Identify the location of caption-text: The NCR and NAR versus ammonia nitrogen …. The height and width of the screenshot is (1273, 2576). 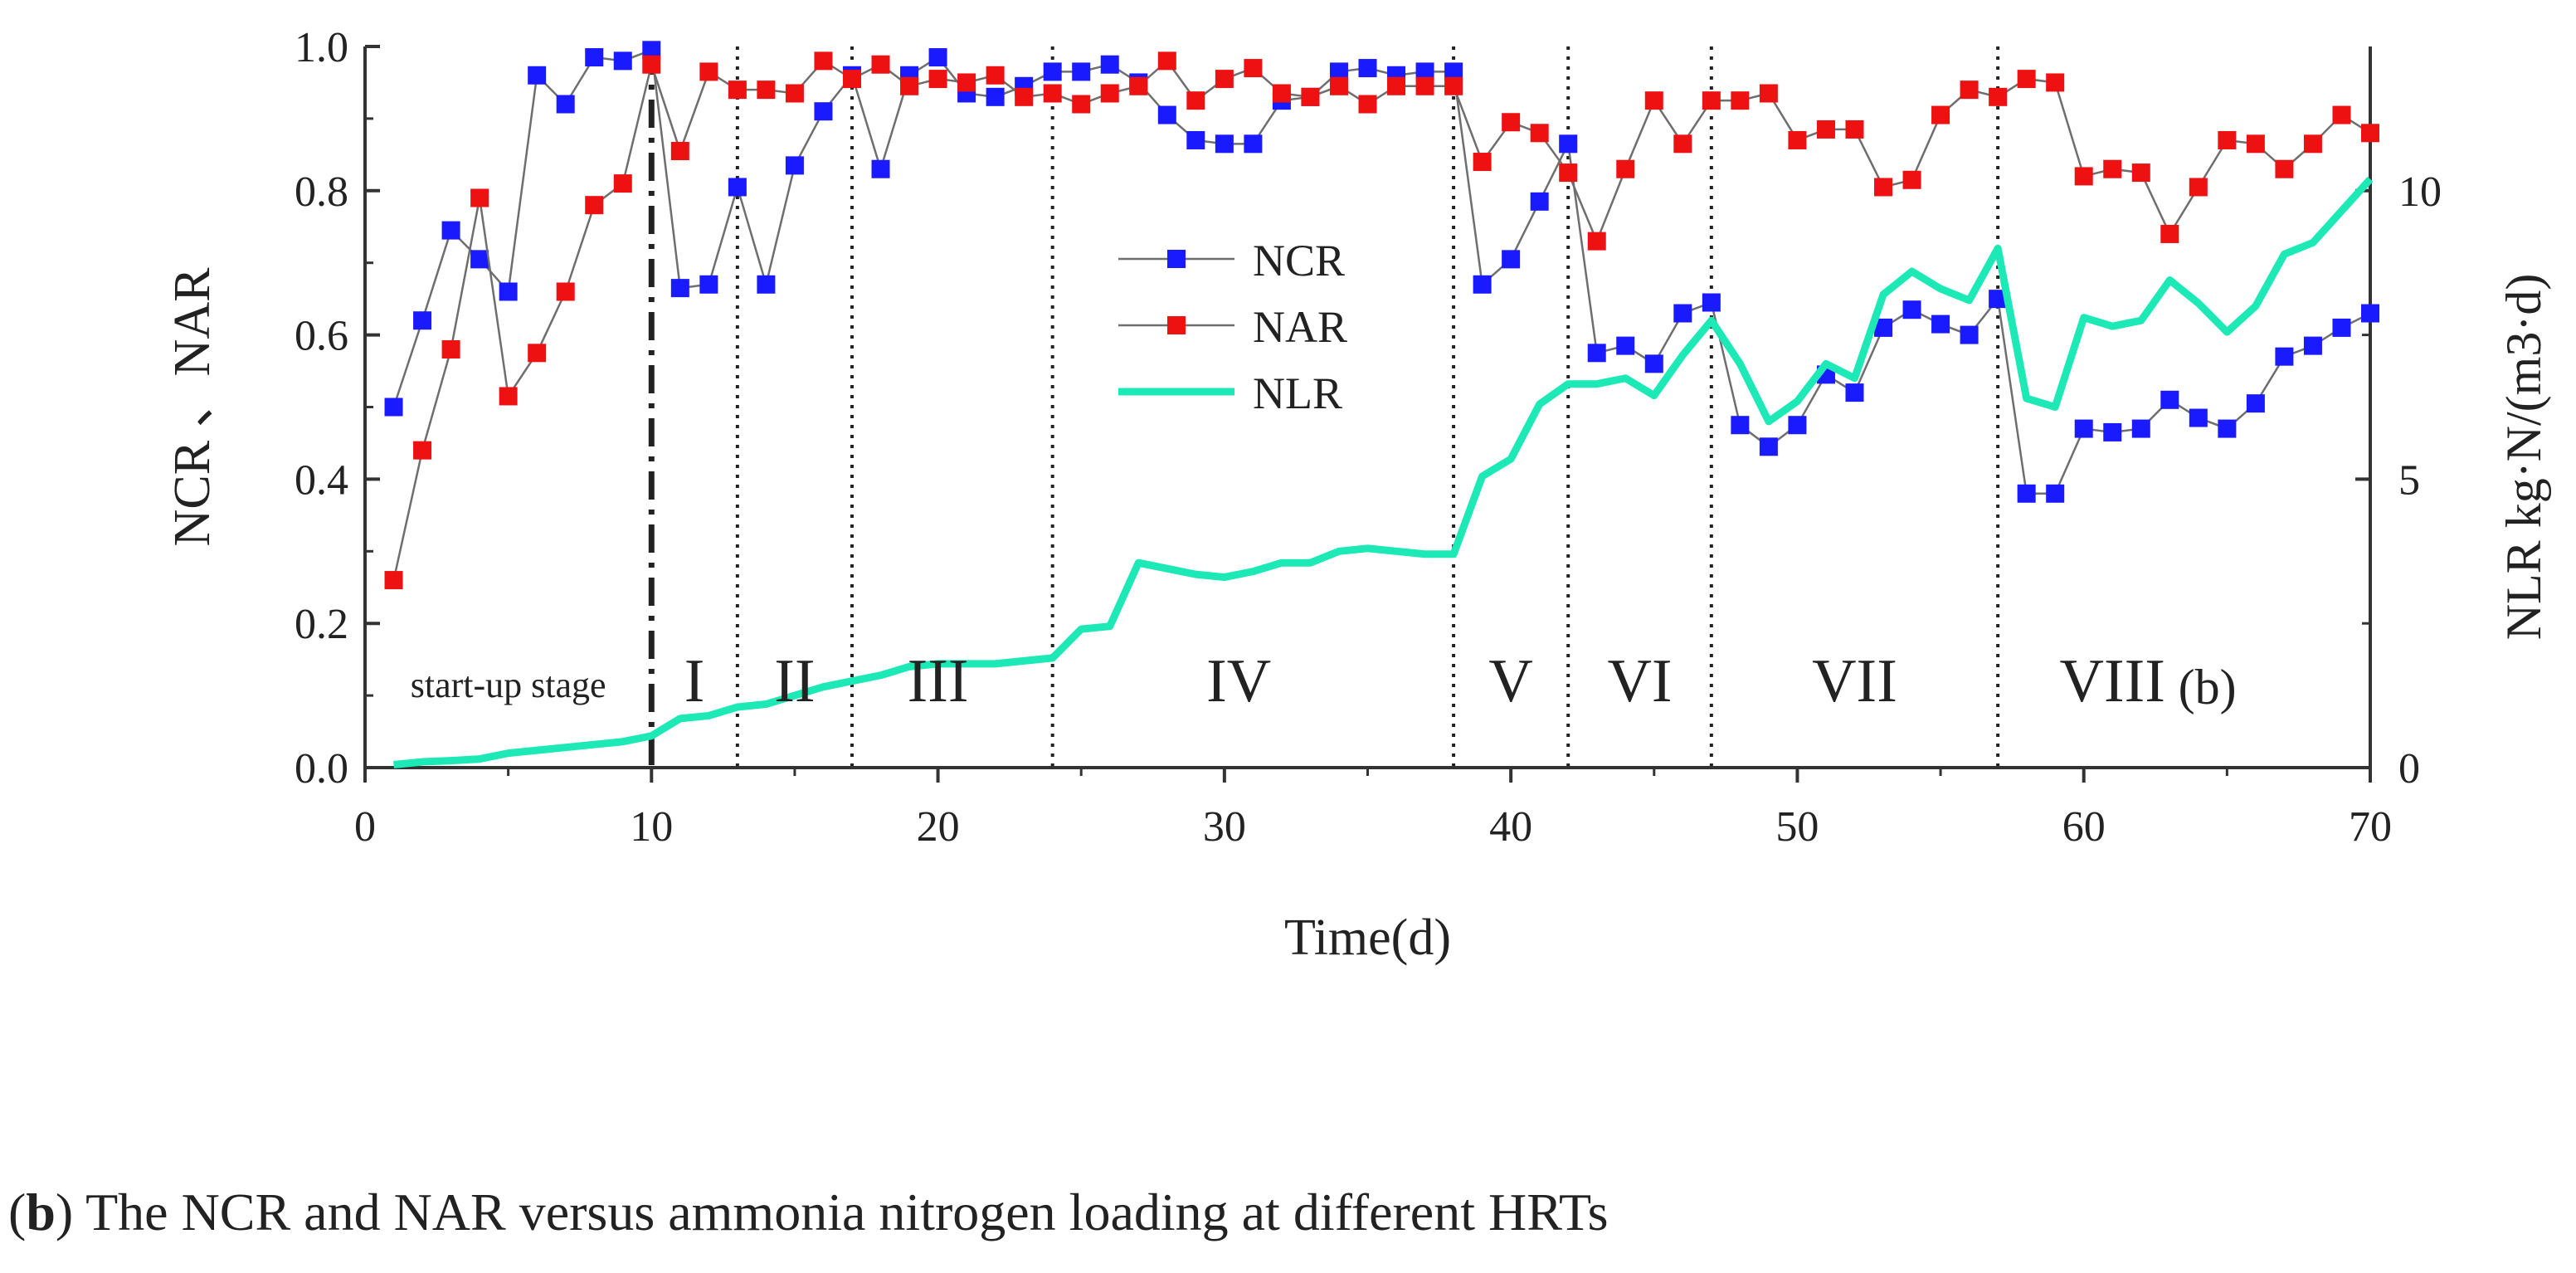
(841, 1212).